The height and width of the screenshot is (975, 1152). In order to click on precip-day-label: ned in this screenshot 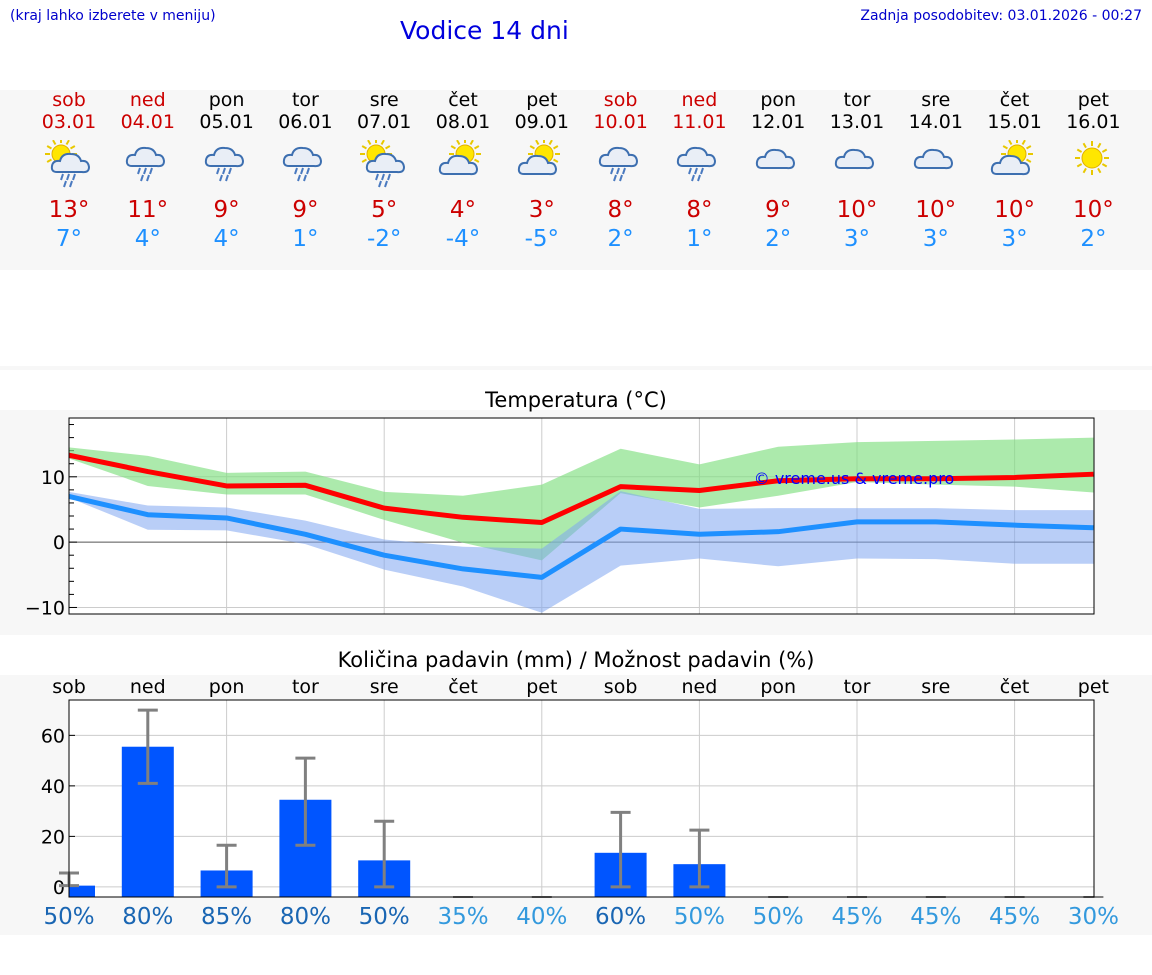, I will do `click(699, 687)`.